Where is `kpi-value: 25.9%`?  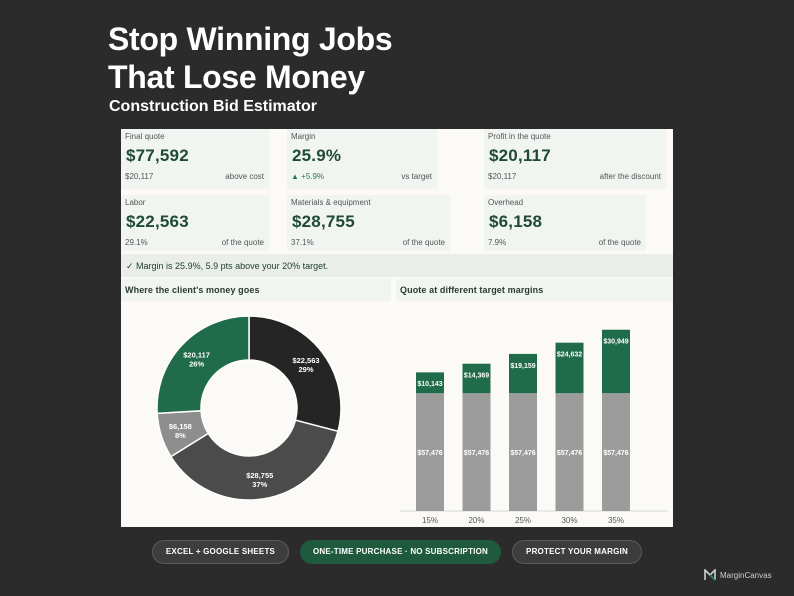 kpi-value: 25.9% is located at coordinates (317, 155).